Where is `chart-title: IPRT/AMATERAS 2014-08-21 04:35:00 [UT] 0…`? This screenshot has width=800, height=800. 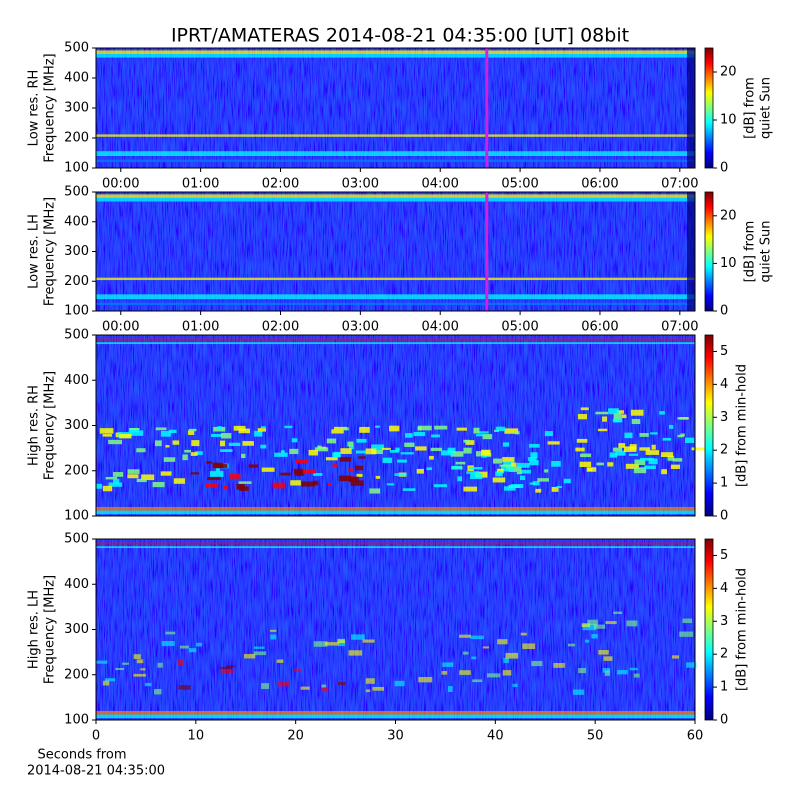
chart-title: IPRT/AMATERAS 2014-08-21 04:35:00 [UT] 0… is located at coordinates (400, 36).